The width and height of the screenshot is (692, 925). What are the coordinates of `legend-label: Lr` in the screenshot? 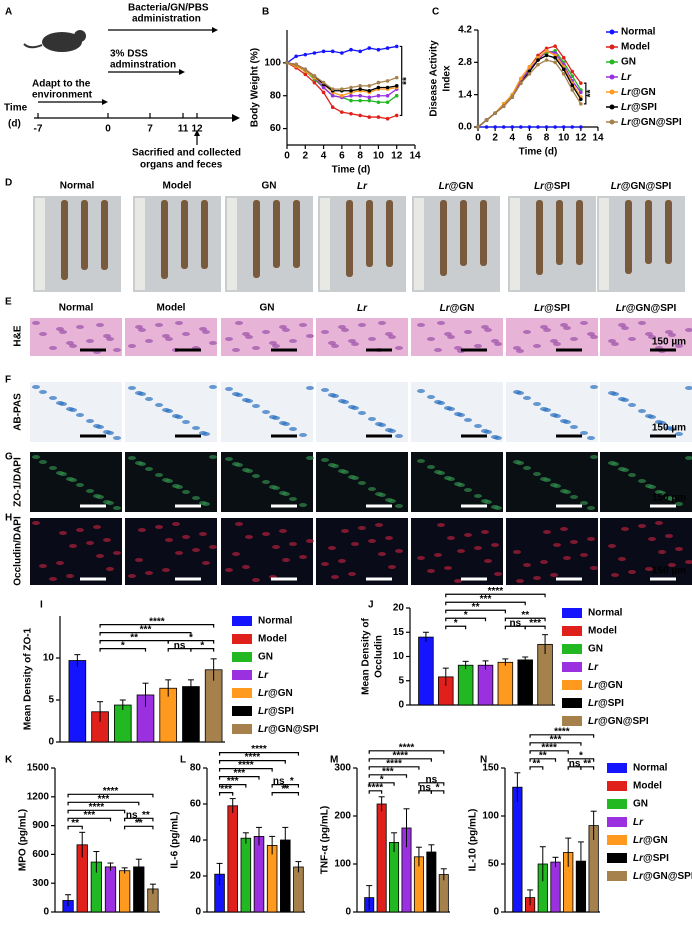 It's located at (263, 675).